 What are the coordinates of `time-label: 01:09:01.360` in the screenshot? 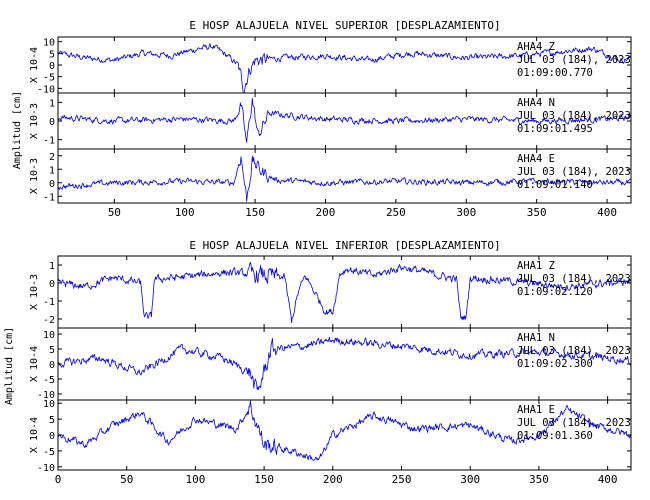 It's located at (555, 436).